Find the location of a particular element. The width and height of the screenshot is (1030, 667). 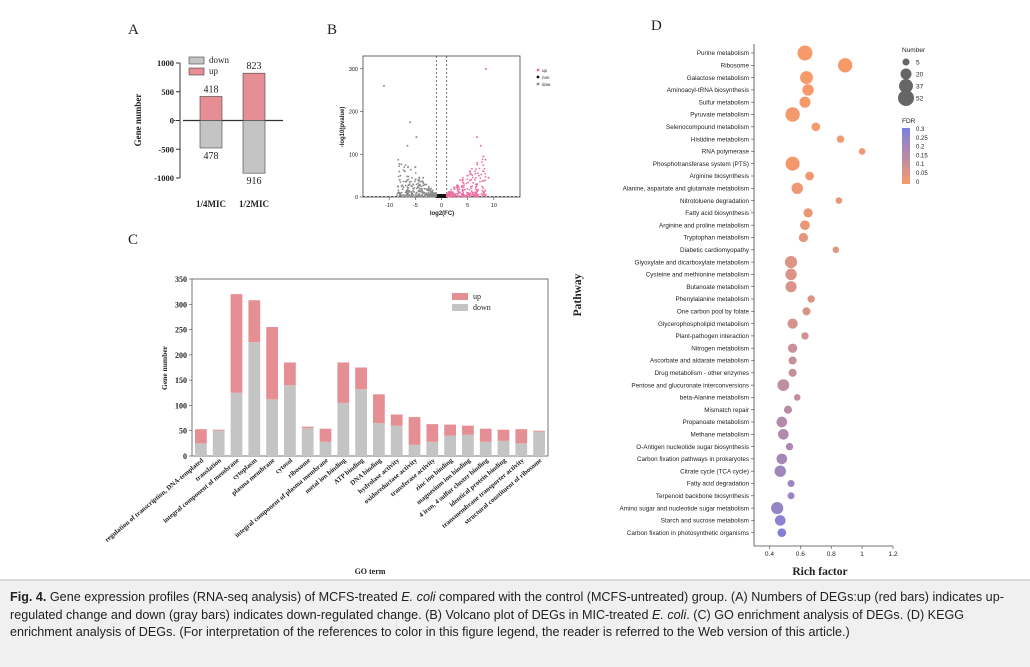

y-tick-label: 50 is located at coordinates (183, 431).